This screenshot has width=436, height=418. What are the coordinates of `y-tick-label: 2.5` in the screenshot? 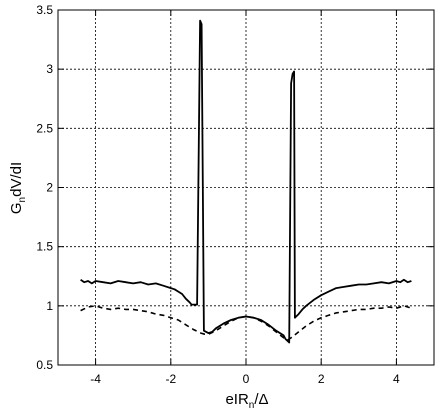 It's located at (44, 128).